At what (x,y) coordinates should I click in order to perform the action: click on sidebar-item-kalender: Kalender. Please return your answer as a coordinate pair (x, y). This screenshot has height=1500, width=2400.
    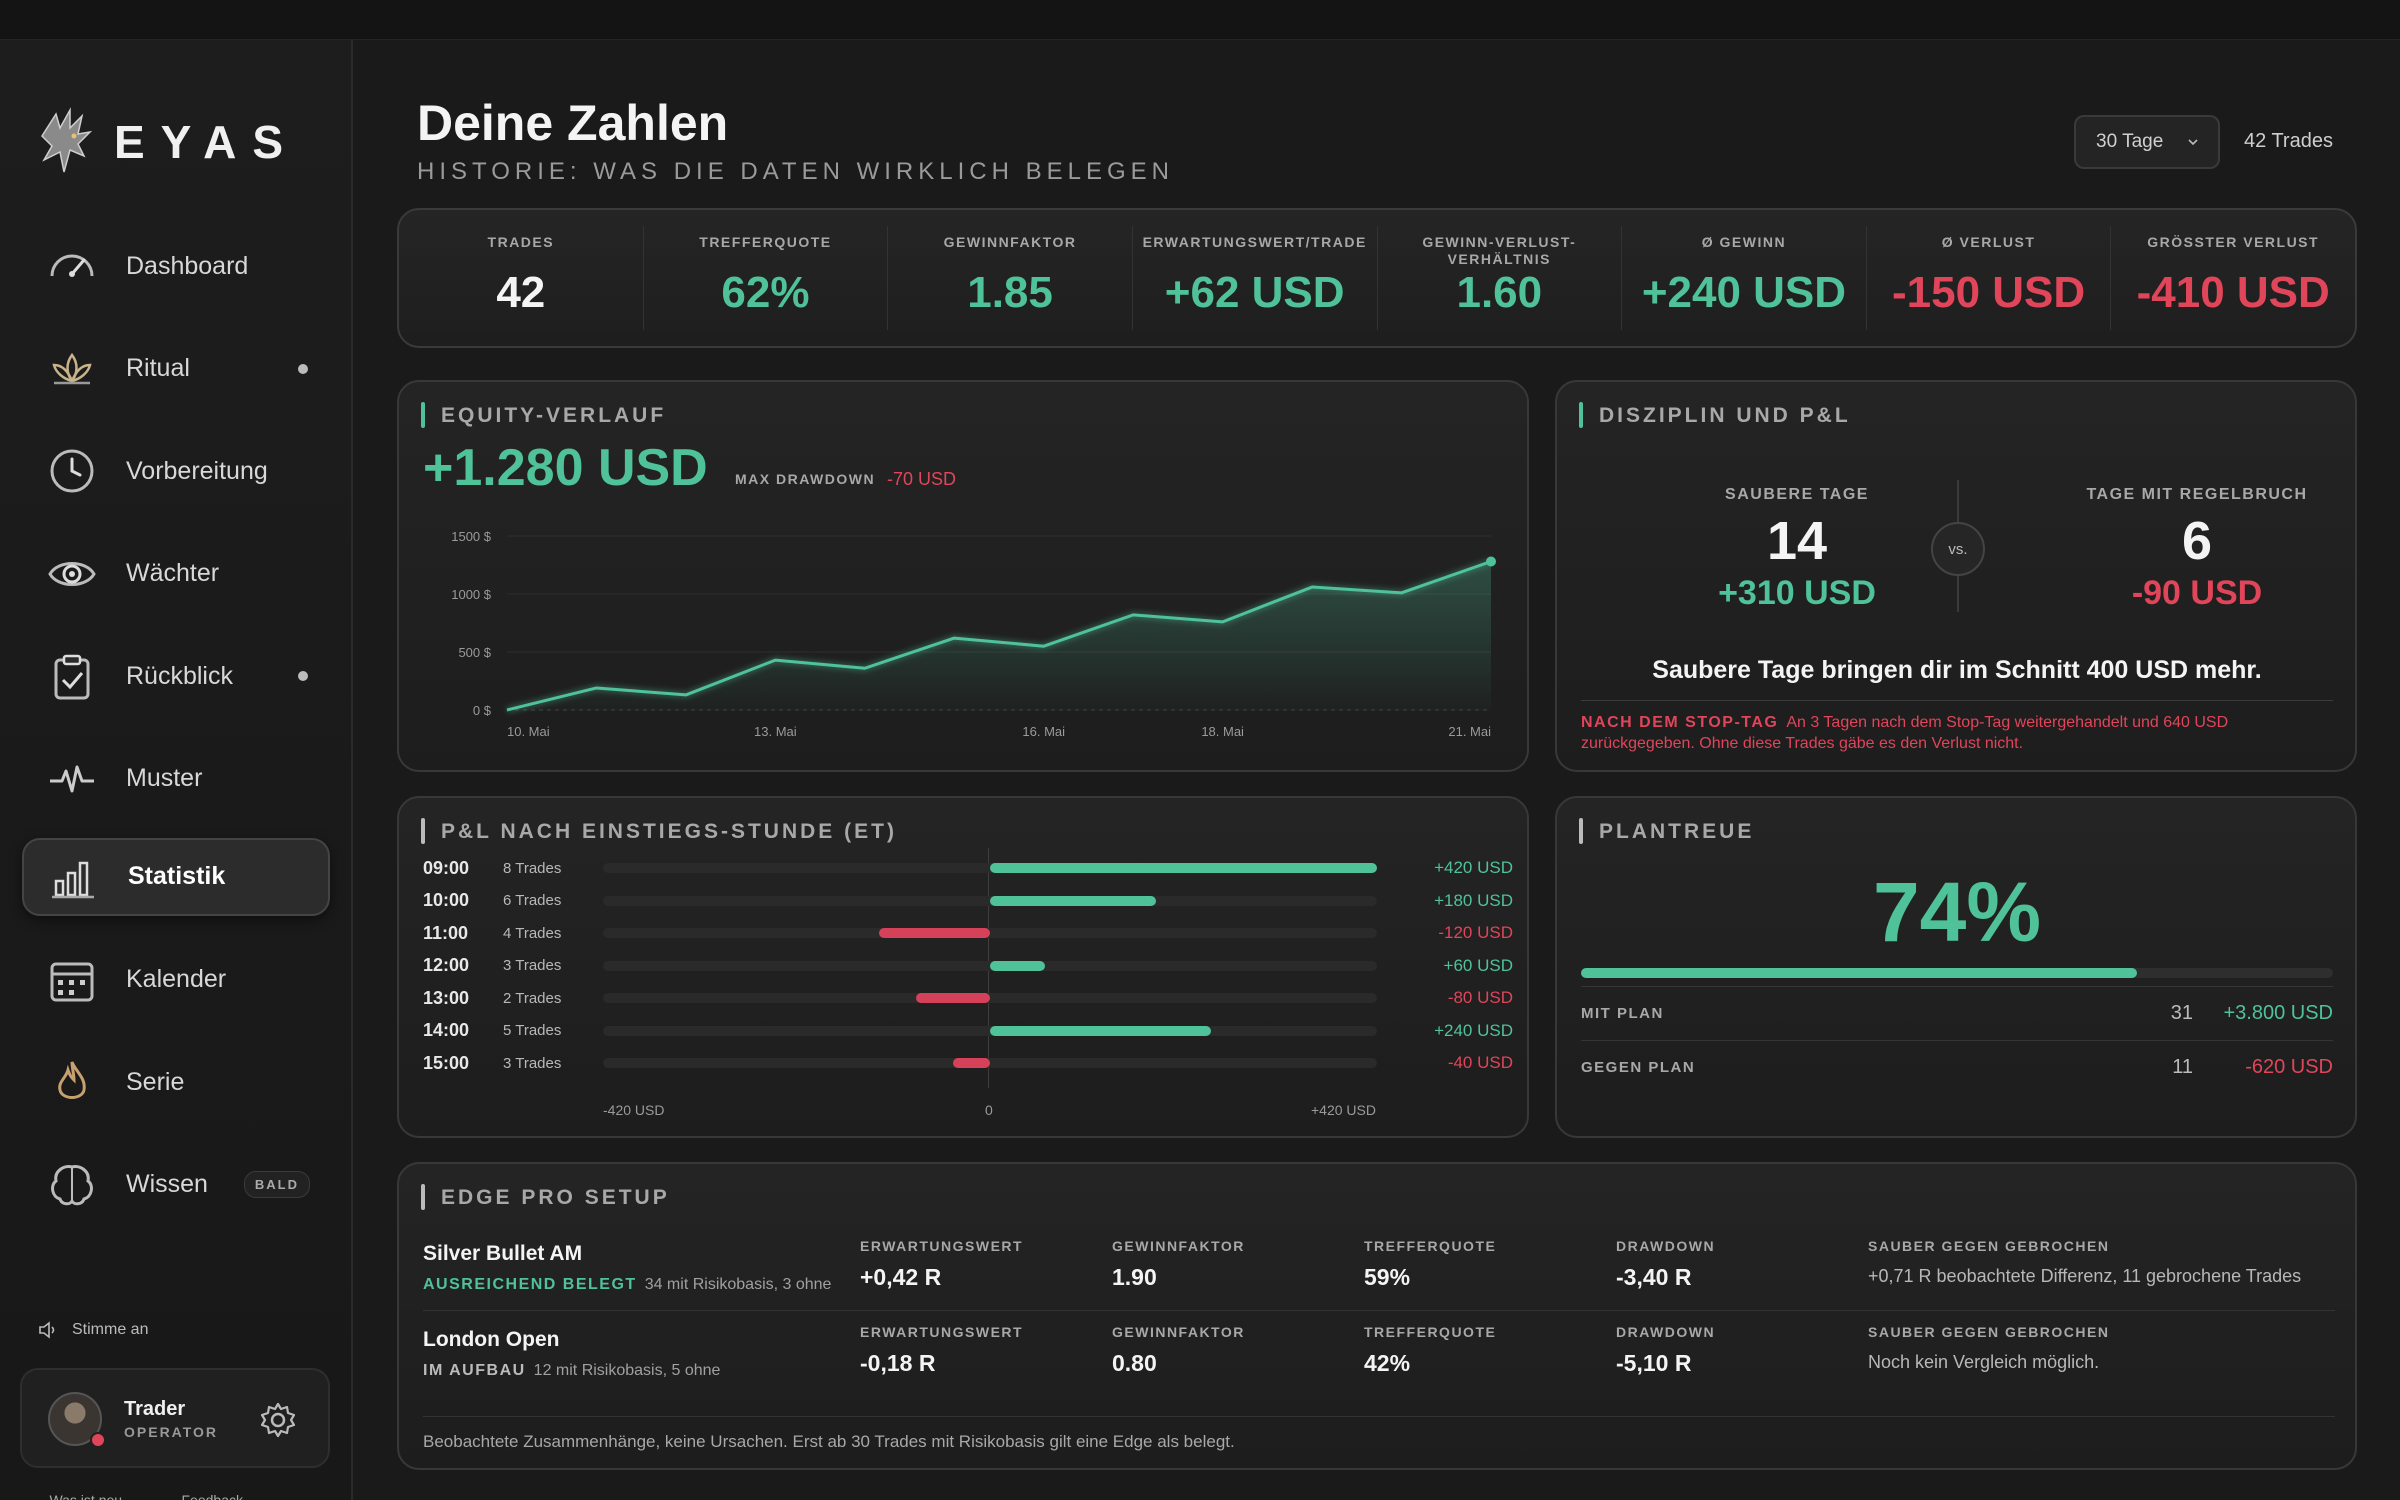
    Looking at the image, I should click on (176, 980).